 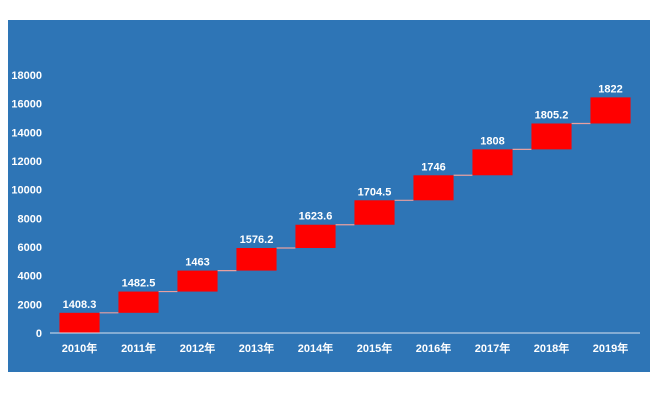 I want to click on data-label: 1822, so click(x=610, y=89).